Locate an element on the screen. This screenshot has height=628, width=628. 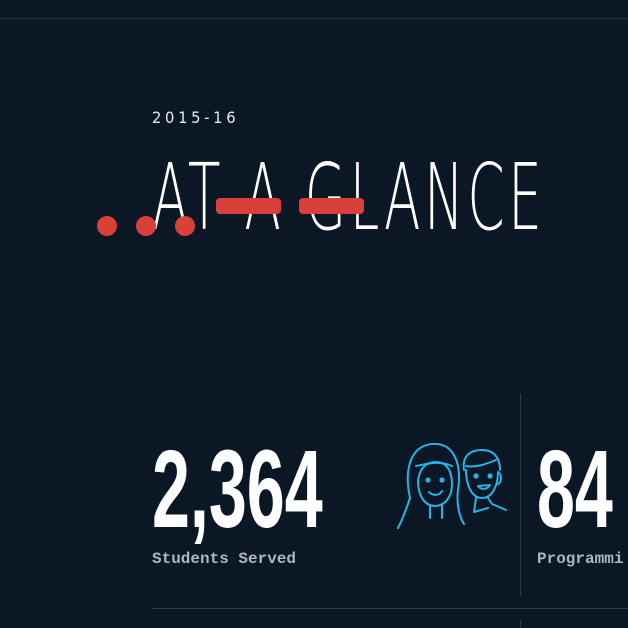
stat-value: 2,364 is located at coordinates (237, 489).